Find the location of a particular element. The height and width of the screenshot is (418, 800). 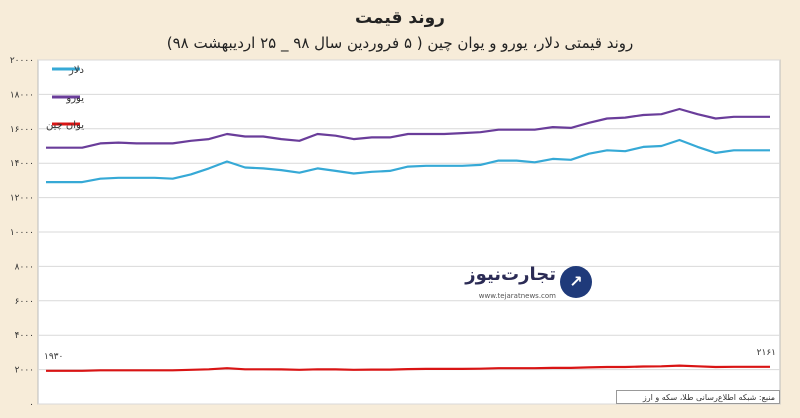

logo-name: تجارت‌نیوز is located at coordinates (510, 274).